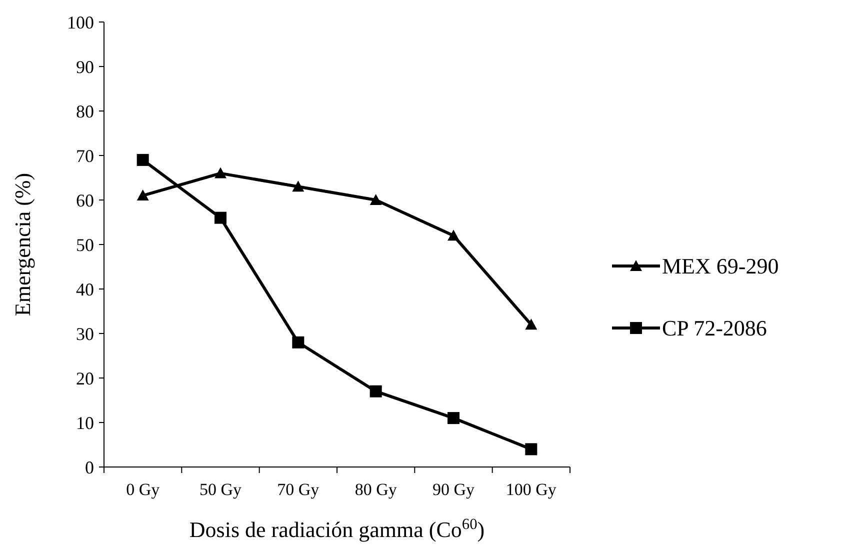 The image size is (858, 558). I want to click on y-tick-label: 30, so click(85, 334).